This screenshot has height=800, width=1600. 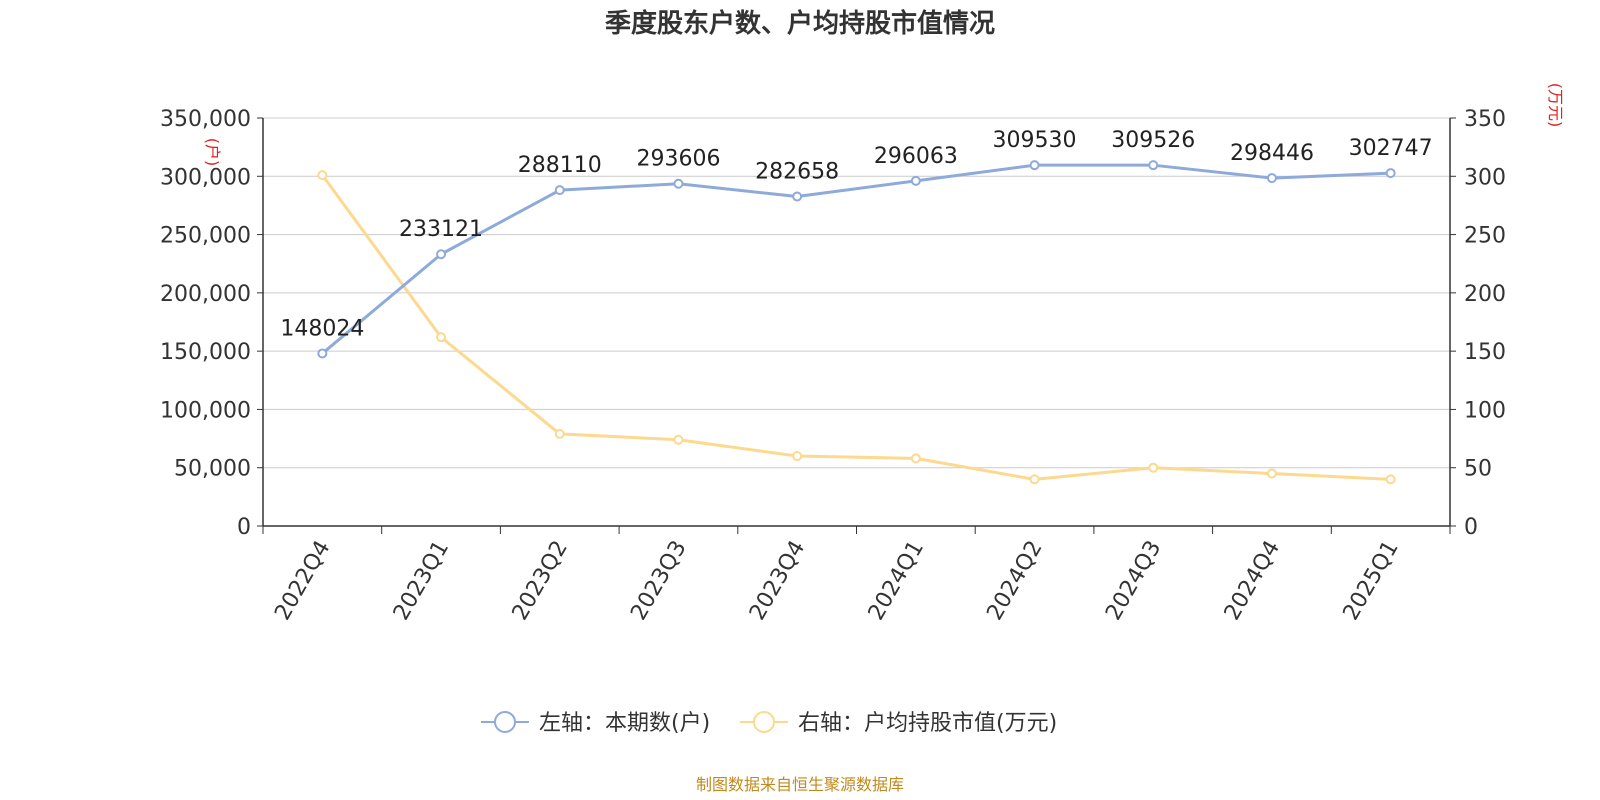 I want to click on data-label: 148024, so click(x=322, y=328).